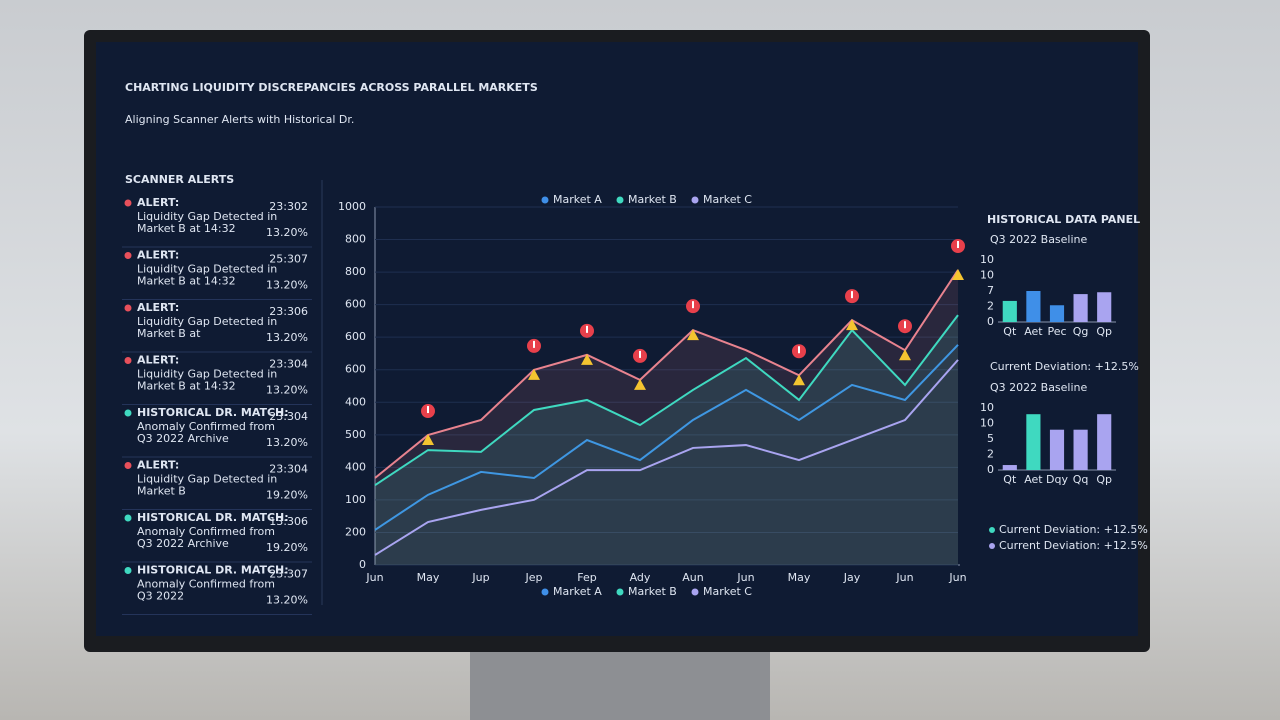 The height and width of the screenshot is (720, 1280). What do you see at coordinates (1104, 331) in the screenshot?
I see `side-x-label: Qp` at bounding box center [1104, 331].